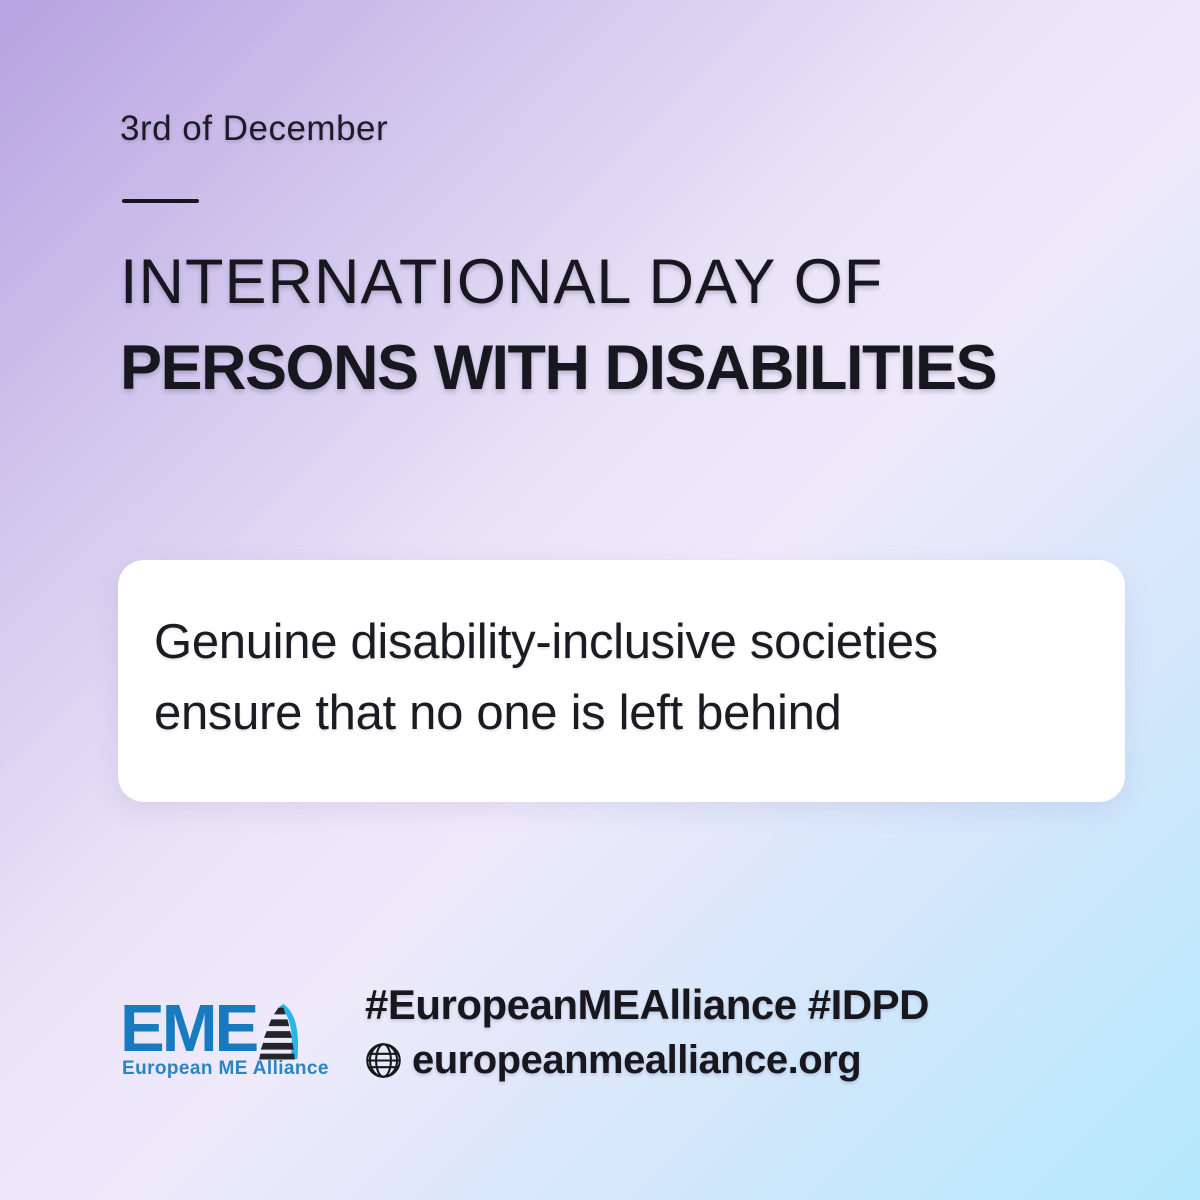 The image size is (1200, 1200). I want to click on website-label: europeanmealliance.org, so click(637, 1060).